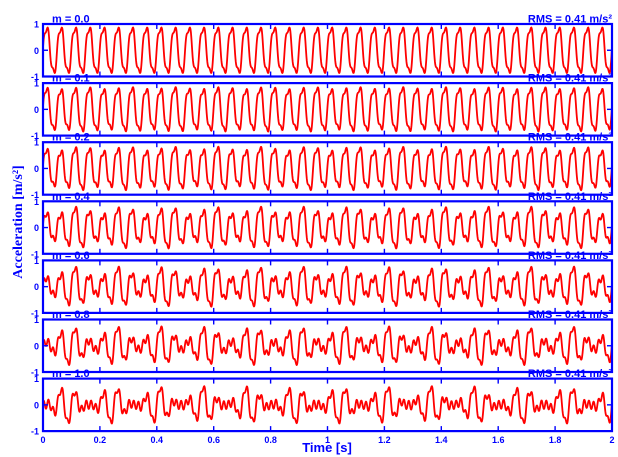 The width and height of the screenshot is (618, 457). What do you see at coordinates (71, 20) in the screenshot?
I see `panel-m-label: m = 0.0` at bounding box center [71, 20].